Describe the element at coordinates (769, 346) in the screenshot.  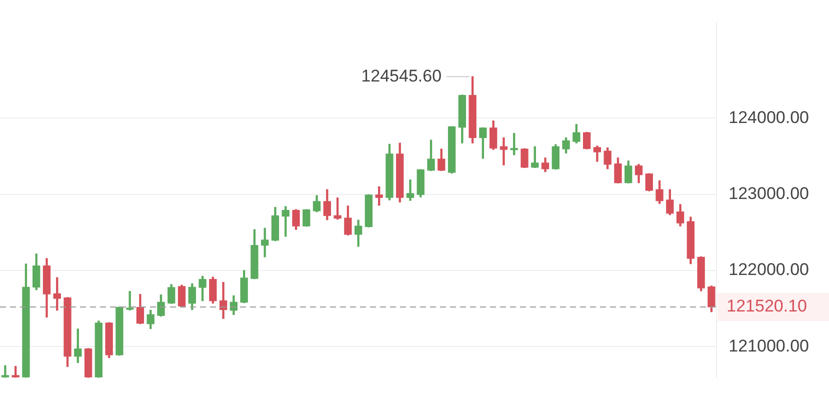
I see `y-tick-label: 121000.00` at that location.